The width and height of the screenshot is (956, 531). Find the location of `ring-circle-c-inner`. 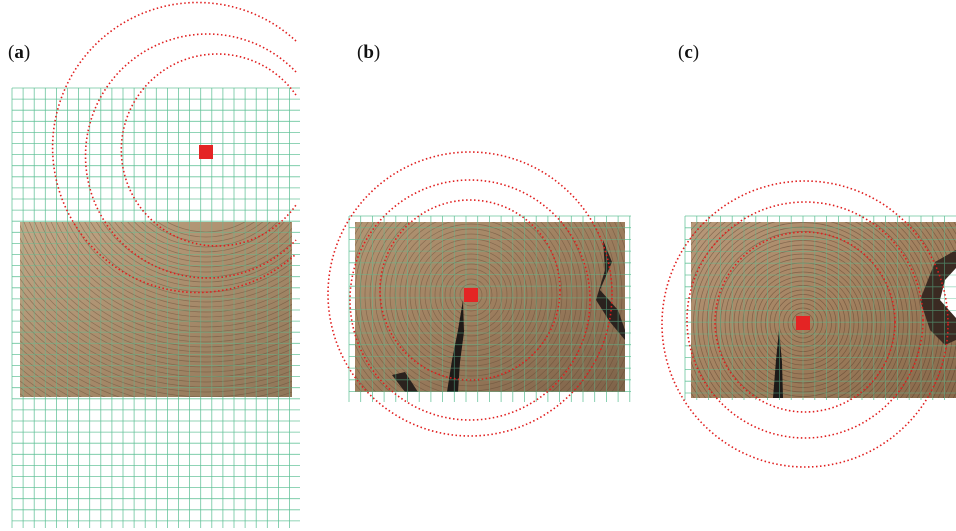

ring-circle-c-inner is located at coordinates (805, 322).